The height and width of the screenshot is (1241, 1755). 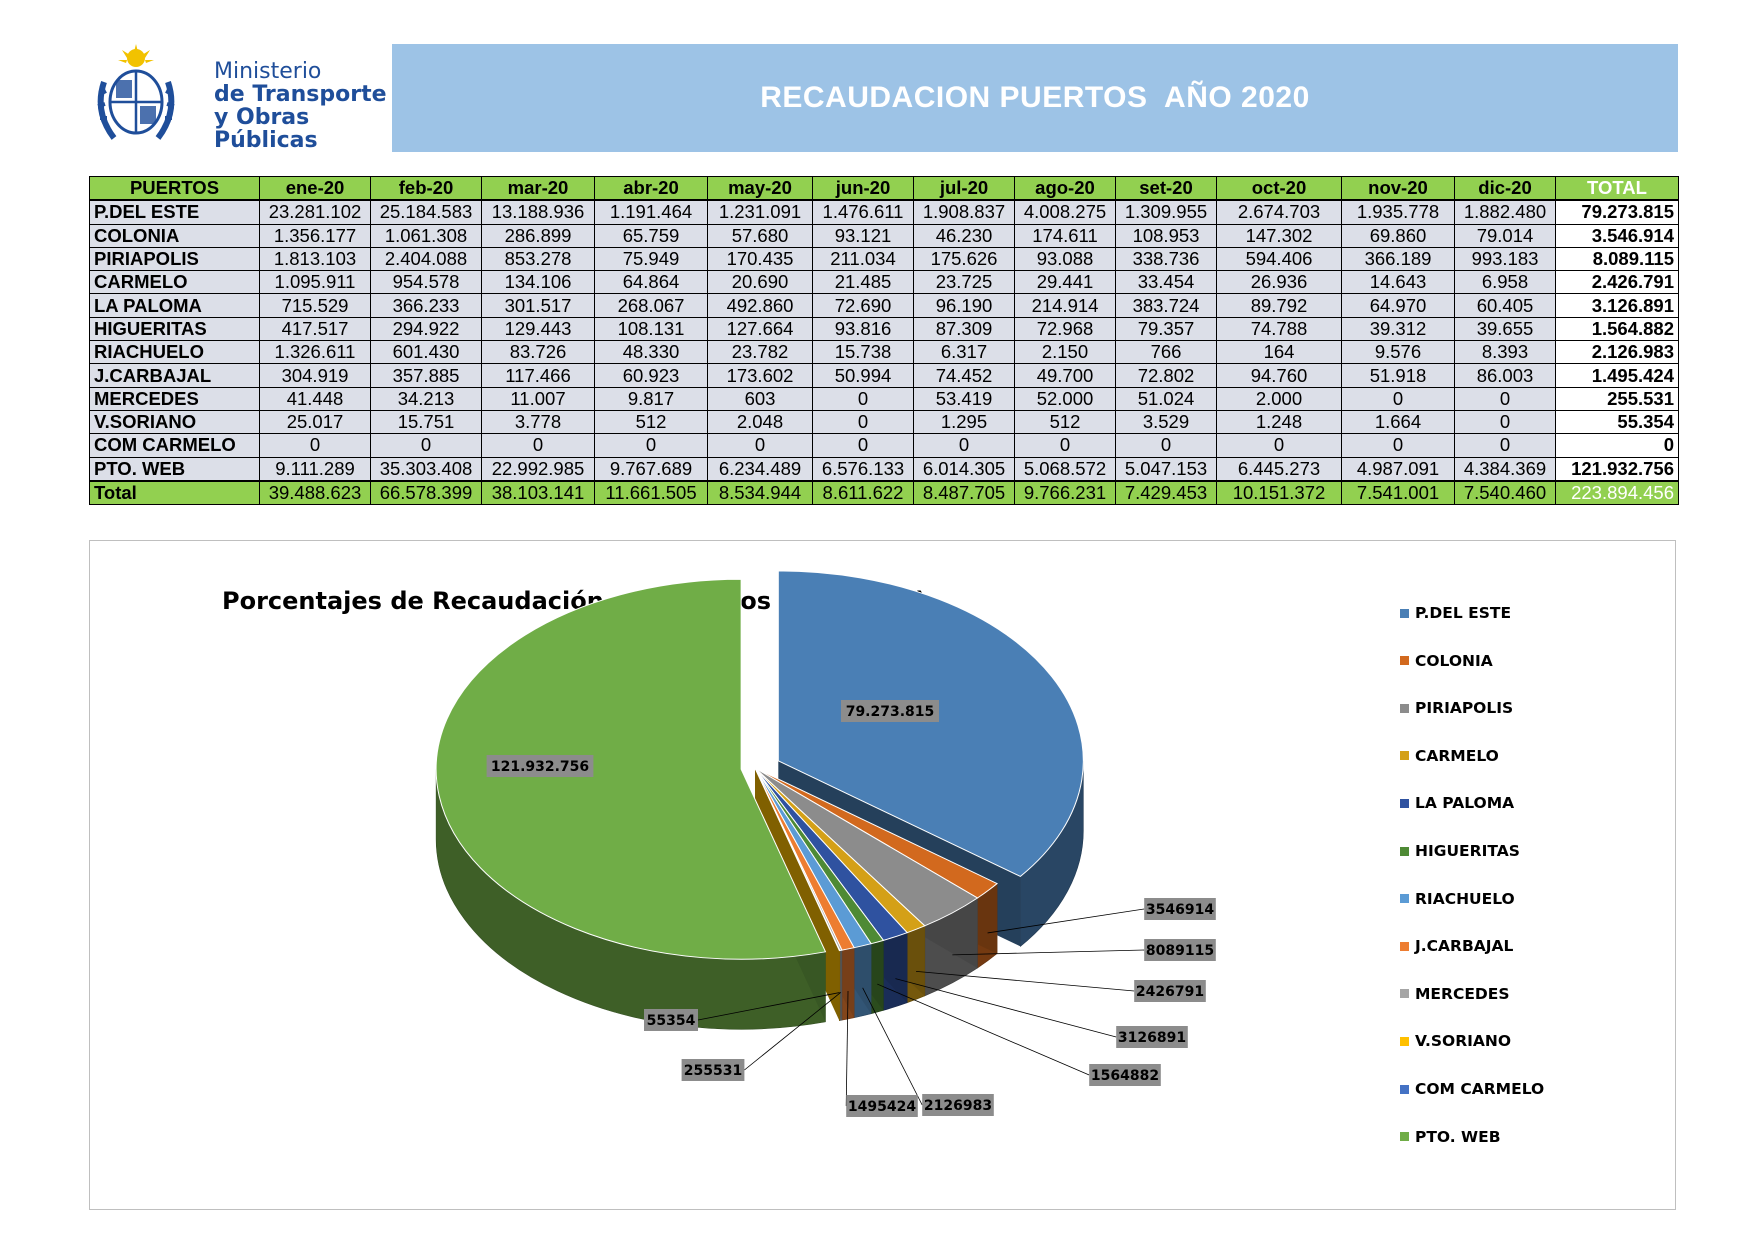 What do you see at coordinates (863, 212) in the screenshot?
I see `month-value-cell: 1.476.611` at bounding box center [863, 212].